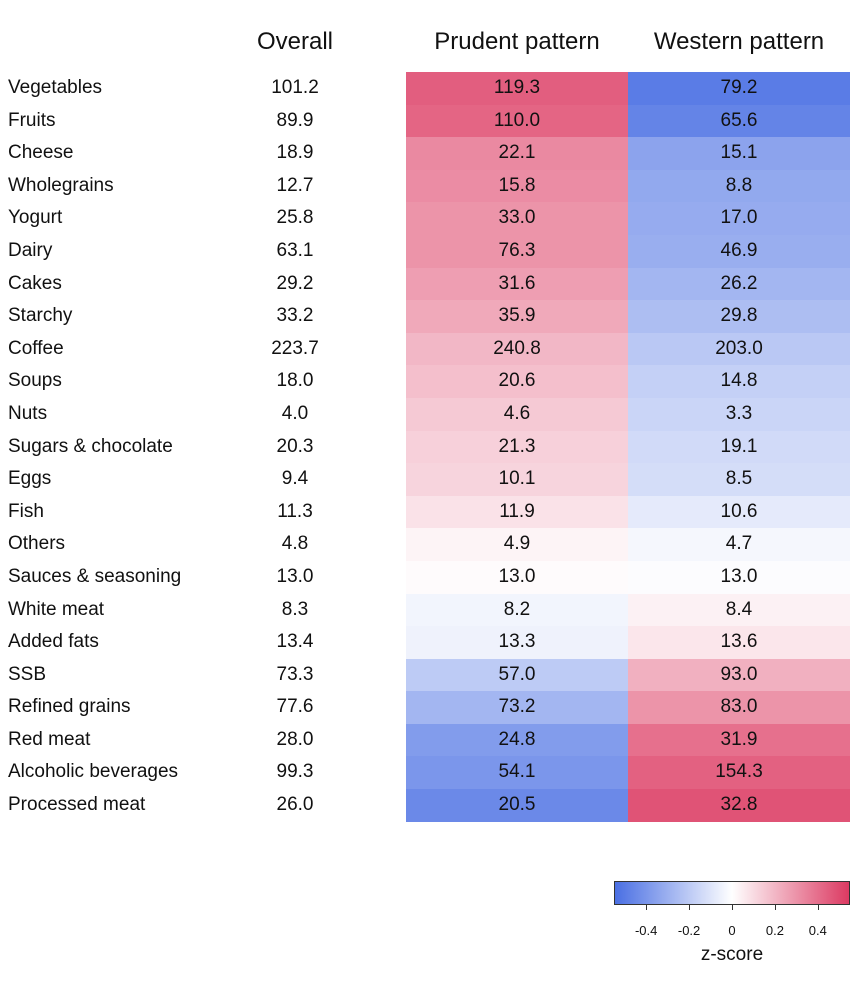 This screenshot has height=992, width=856. Describe the element at coordinates (517, 544) in the screenshot. I see `prudent-cell: 4.9` at that location.